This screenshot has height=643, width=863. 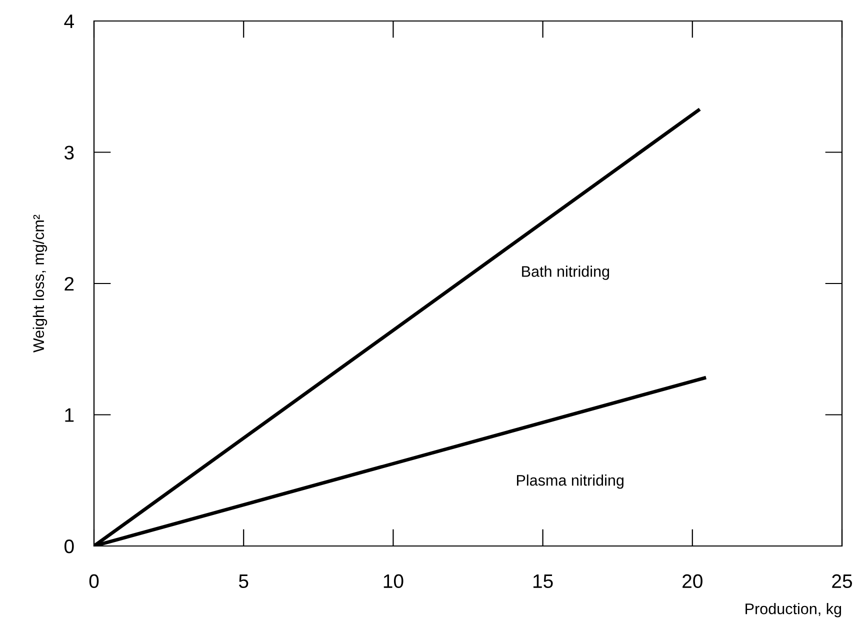 What do you see at coordinates (94, 581) in the screenshot?
I see `x-tick-label: 0` at bounding box center [94, 581].